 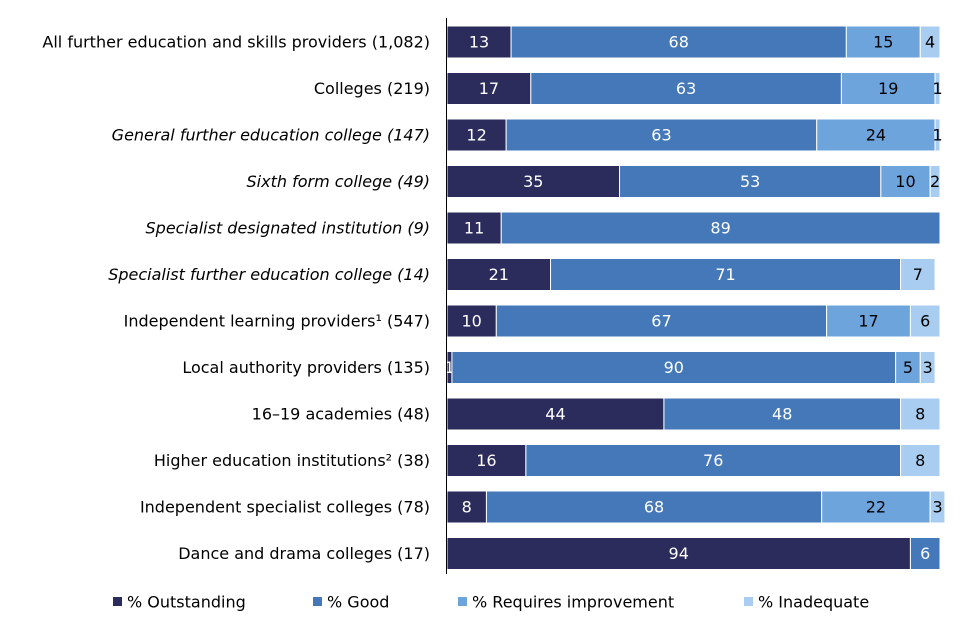 I want to click on category-label: Colleges (219), so click(x=372, y=88).